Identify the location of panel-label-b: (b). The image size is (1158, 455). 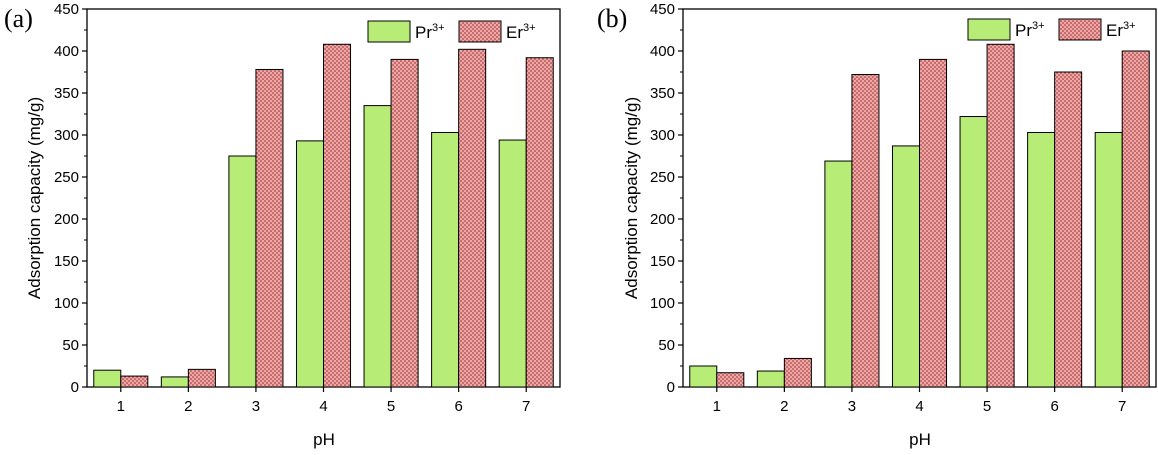
(612, 18).